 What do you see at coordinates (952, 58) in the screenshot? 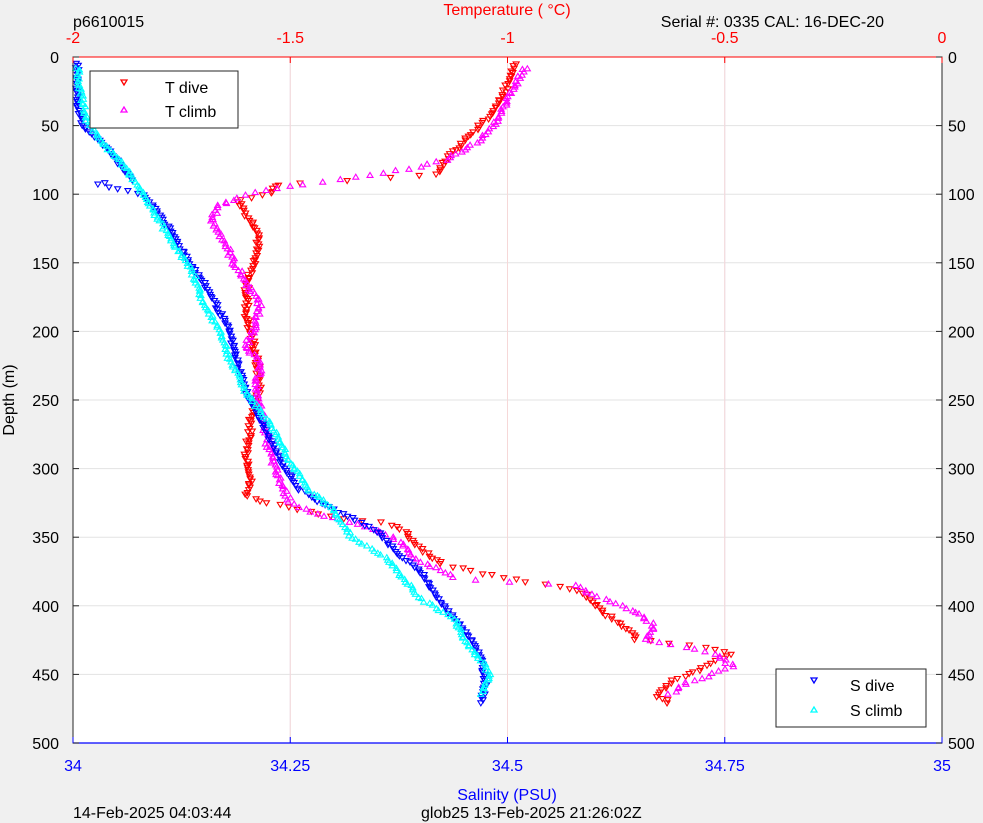
I see `depth-tick-label-right: 0` at bounding box center [952, 58].